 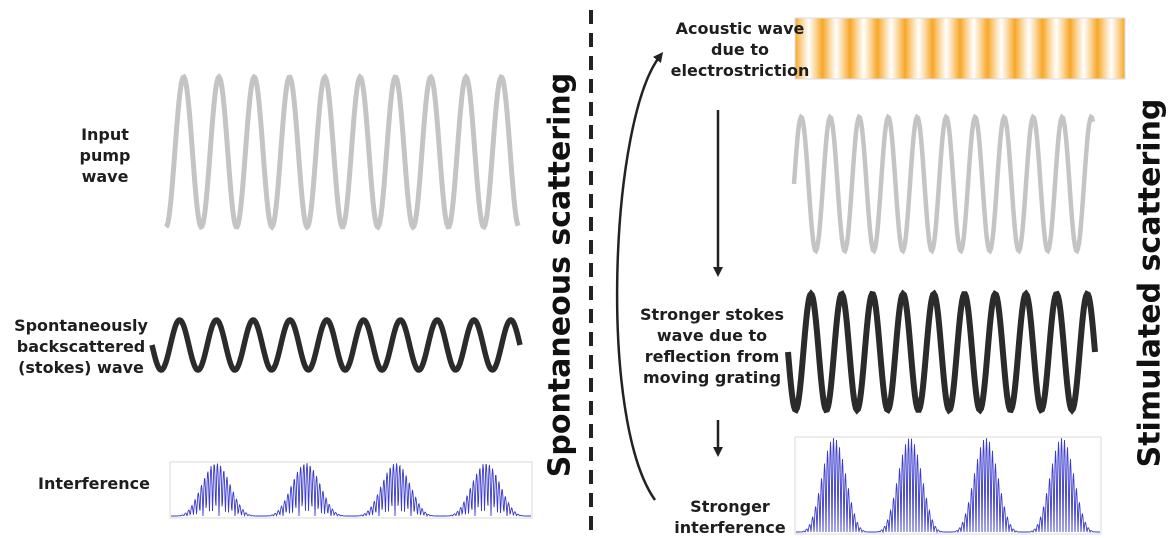 I want to click on input-pump-wave-label: Input pump wave, so click(x=105, y=155).